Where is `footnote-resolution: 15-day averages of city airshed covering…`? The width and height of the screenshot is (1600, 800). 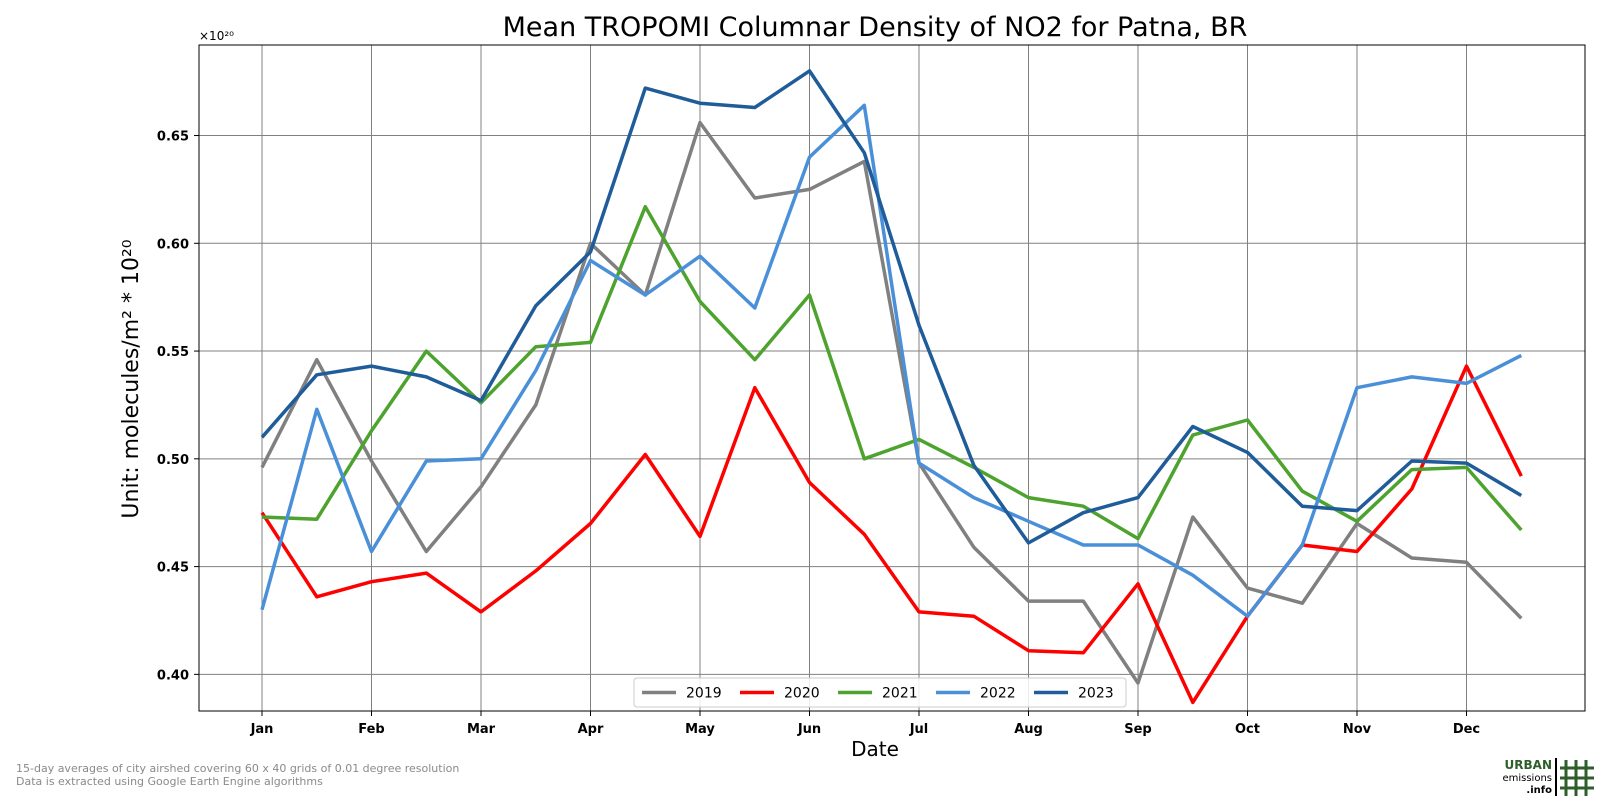 footnote-resolution: 15-day averages of city airshed covering… is located at coordinates (238, 768).